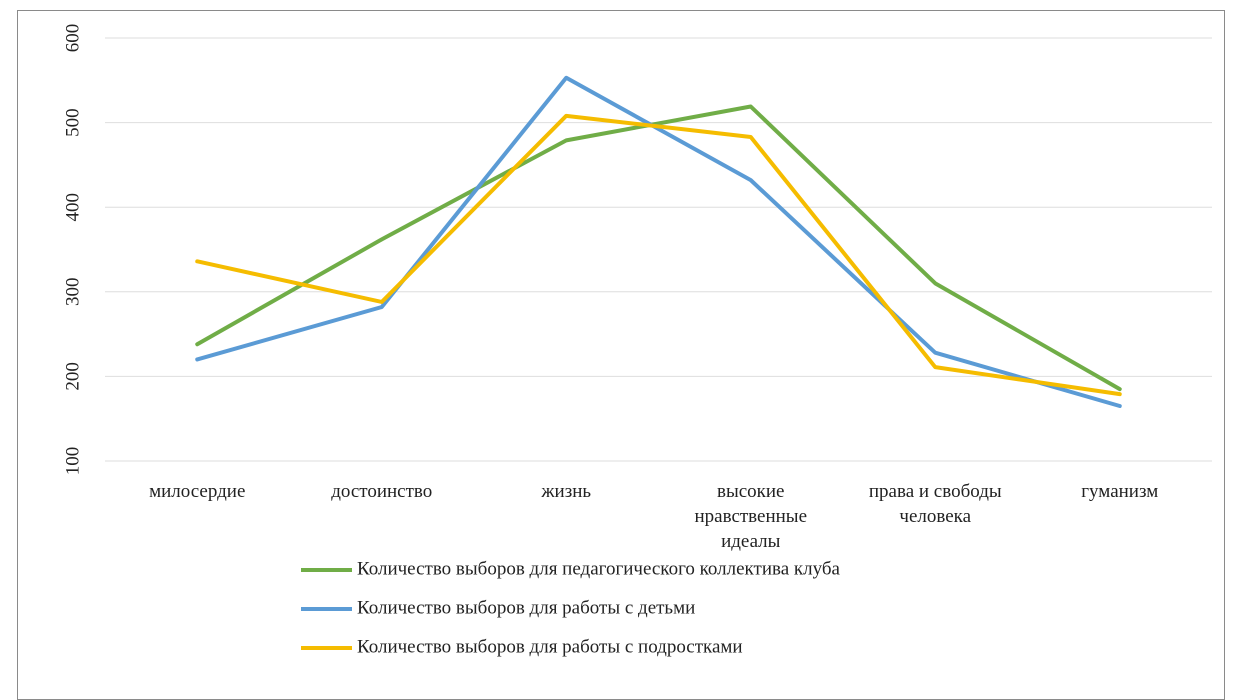 Image resolution: width=1242 pixels, height=700 pixels. Describe the element at coordinates (72, 207) in the screenshot. I see `y-tick-label: 400` at that location.